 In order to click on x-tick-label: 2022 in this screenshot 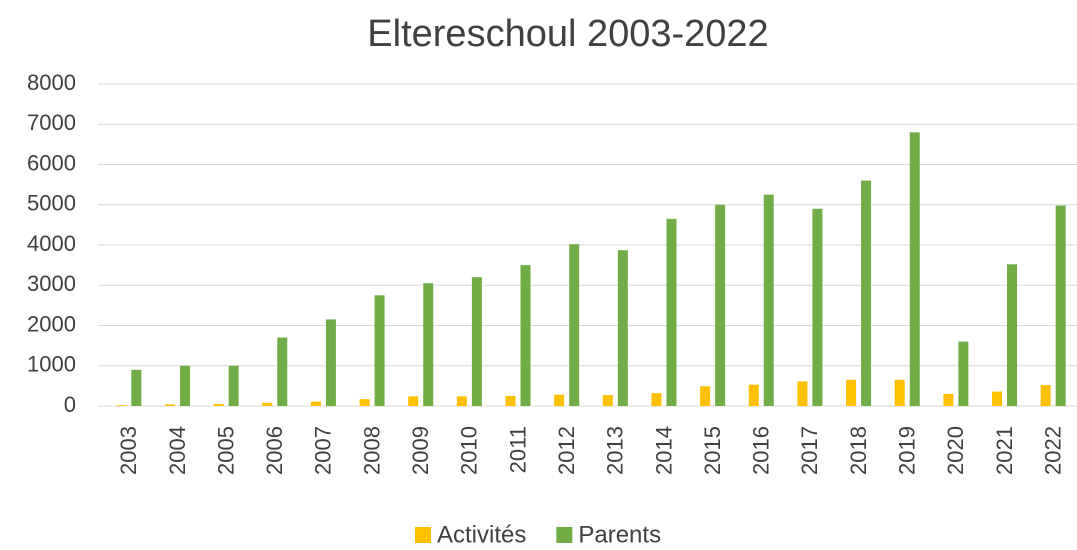, I will do `click(1052, 450)`.